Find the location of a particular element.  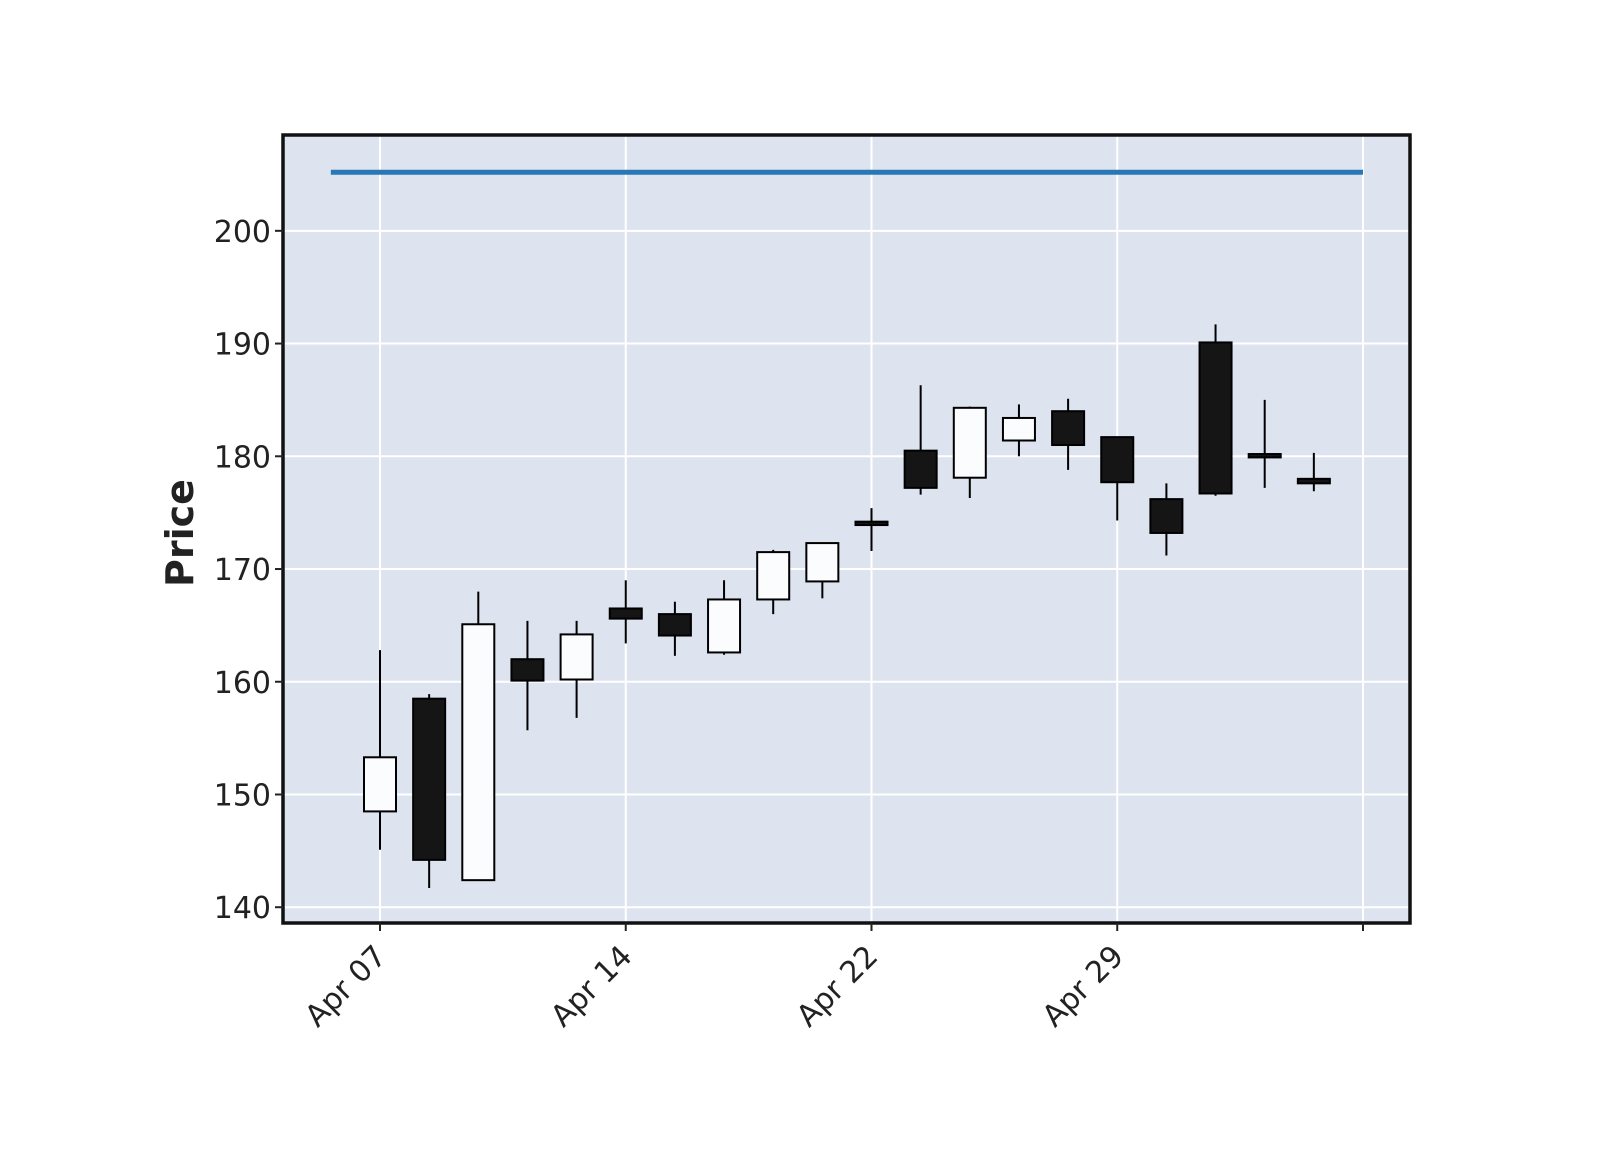

y-tick-label: 170 is located at coordinates (242, 570).